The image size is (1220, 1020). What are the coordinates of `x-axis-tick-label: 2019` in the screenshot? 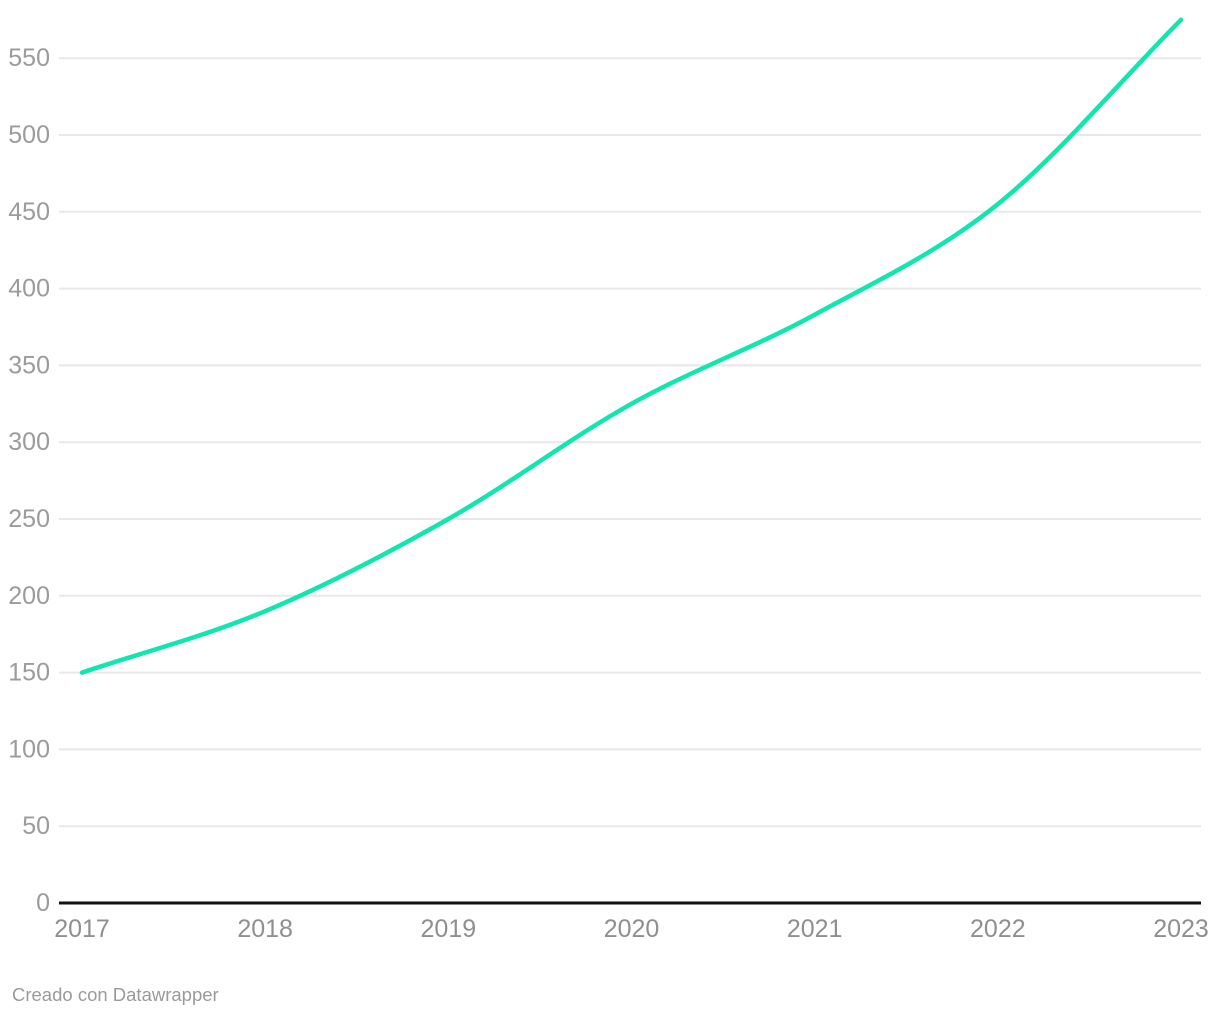 It's located at (449, 929).